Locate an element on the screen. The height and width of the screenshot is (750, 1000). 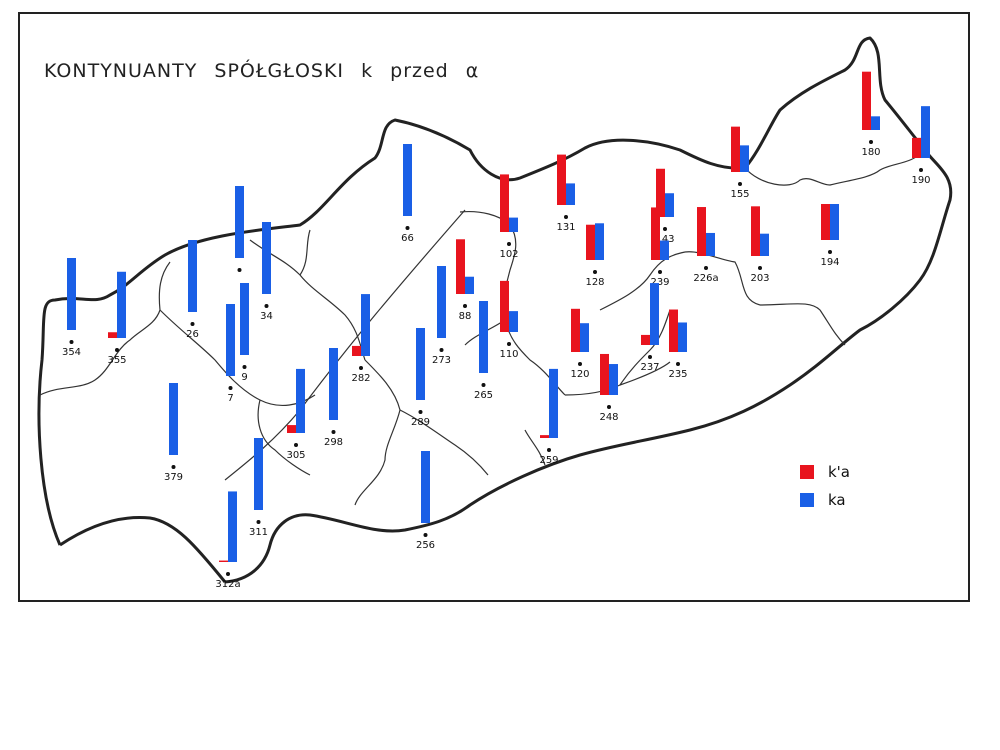
point-marker: 273 is located at coordinates (441, 316).